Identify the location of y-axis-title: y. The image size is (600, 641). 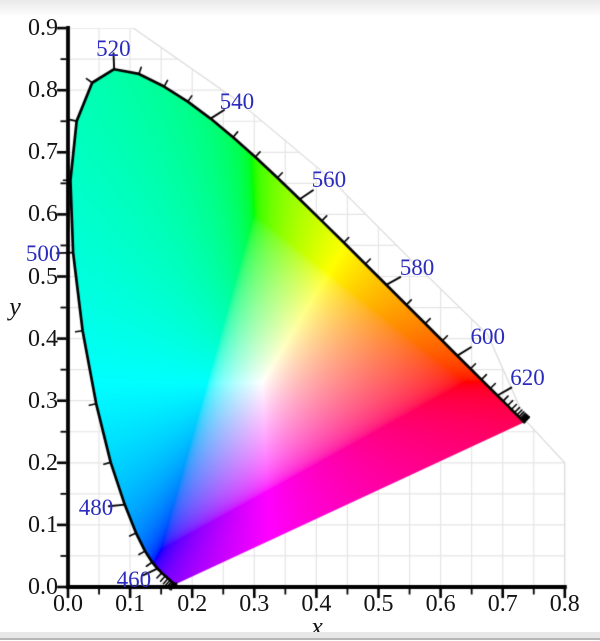
(15, 306).